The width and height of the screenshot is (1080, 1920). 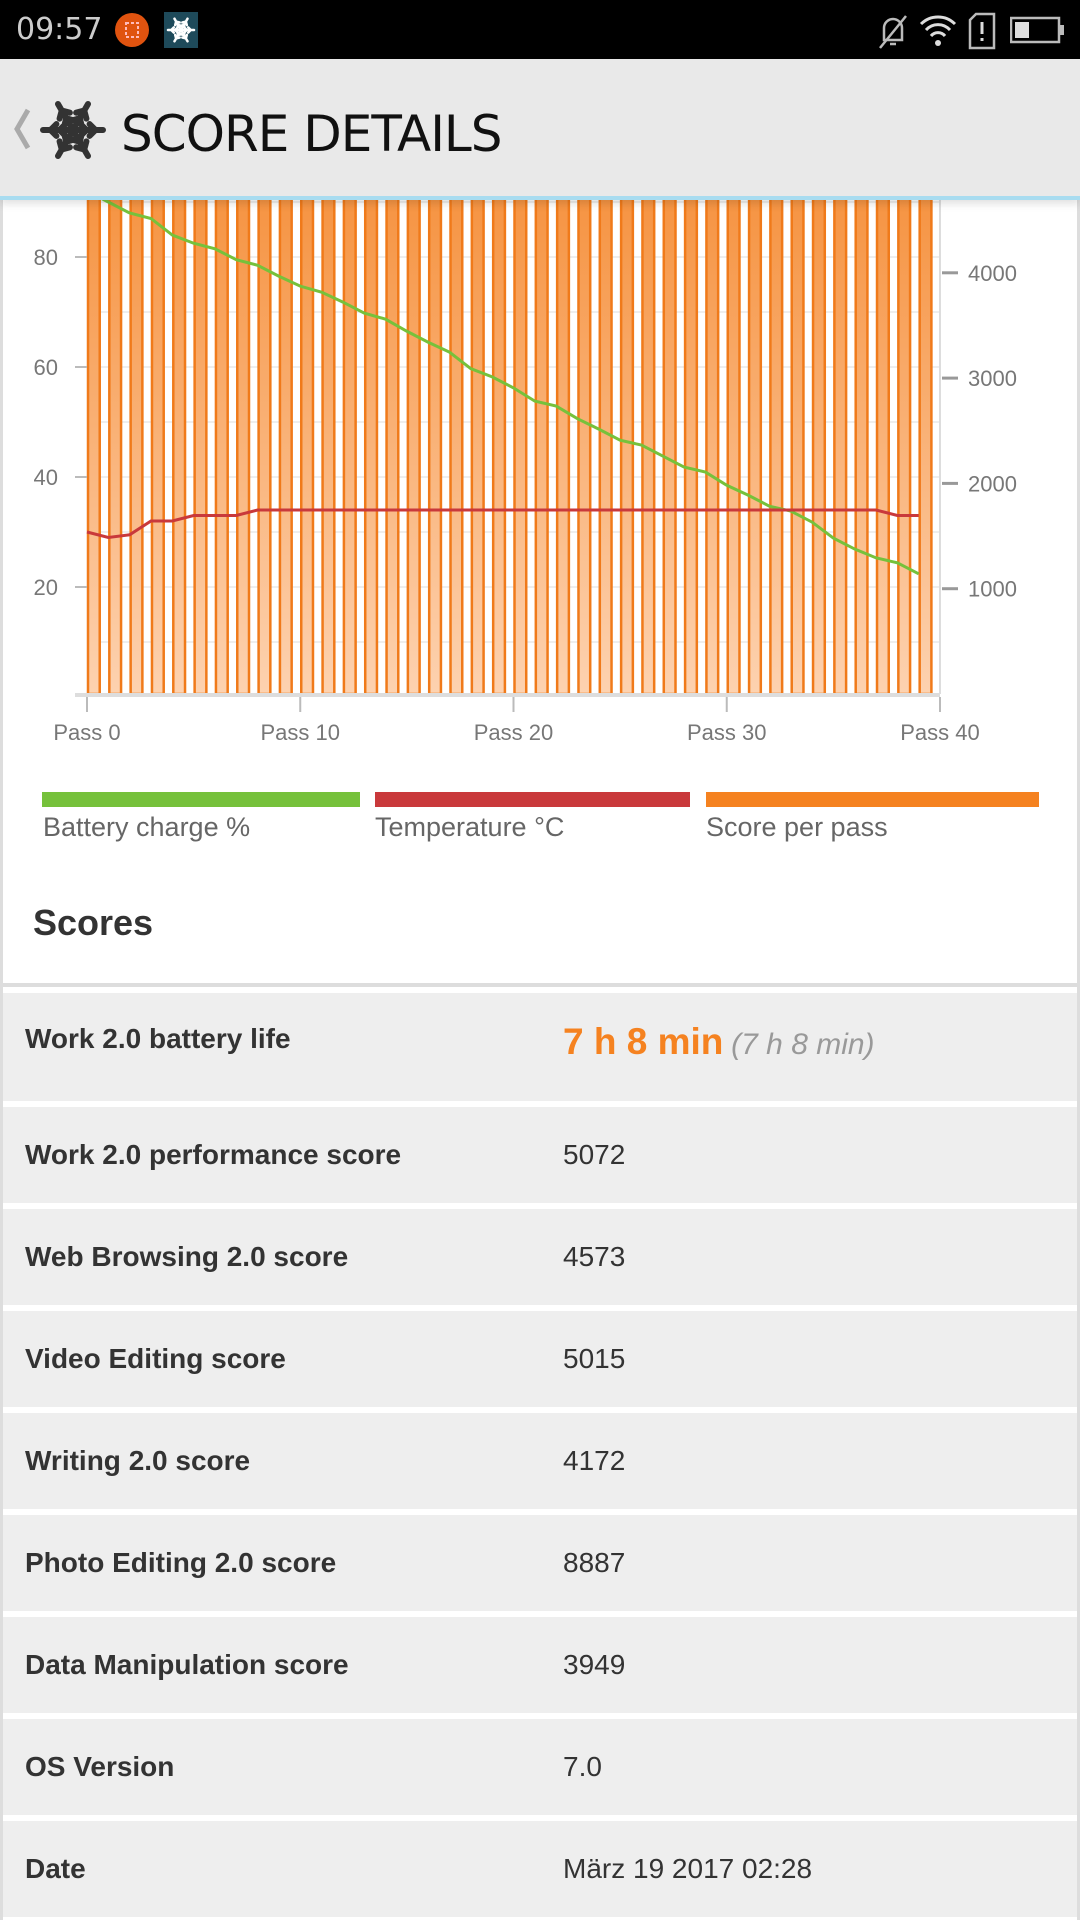 What do you see at coordinates (93, 922) in the screenshot?
I see `scores-heading: Scores` at bounding box center [93, 922].